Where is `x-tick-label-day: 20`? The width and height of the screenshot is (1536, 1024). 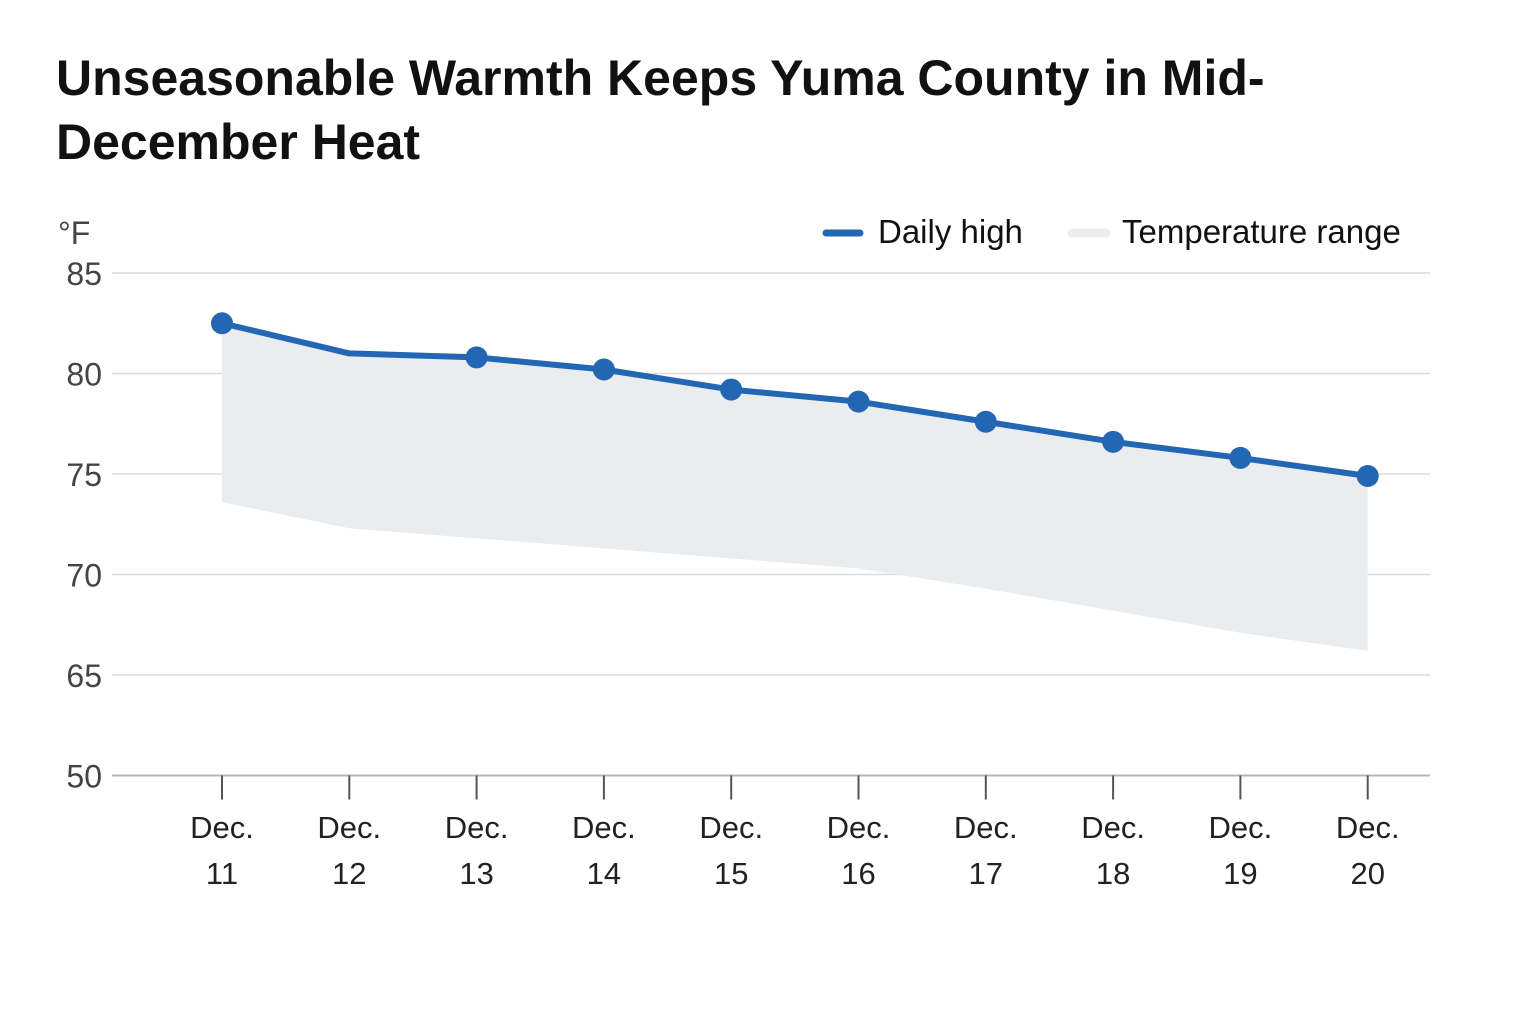 x-tick-label-day: 20 is located at coordinates (1367, 873).